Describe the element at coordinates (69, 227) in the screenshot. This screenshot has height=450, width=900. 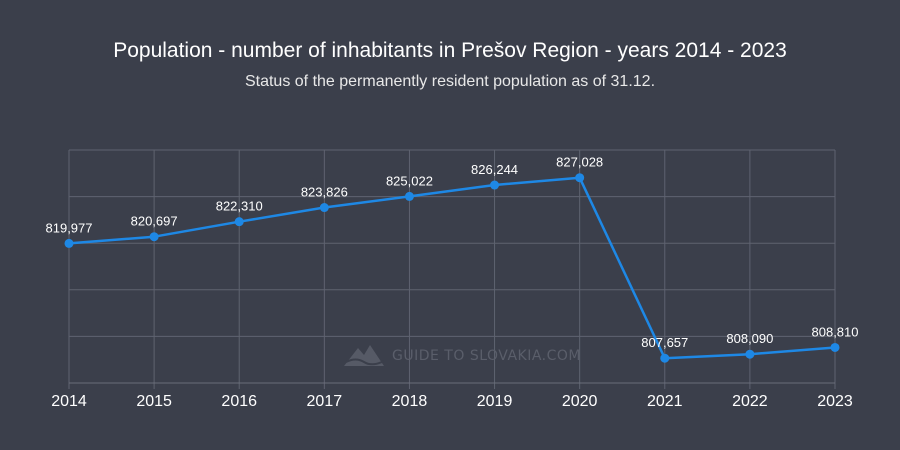
I see `data-label: 819,977` at that location.